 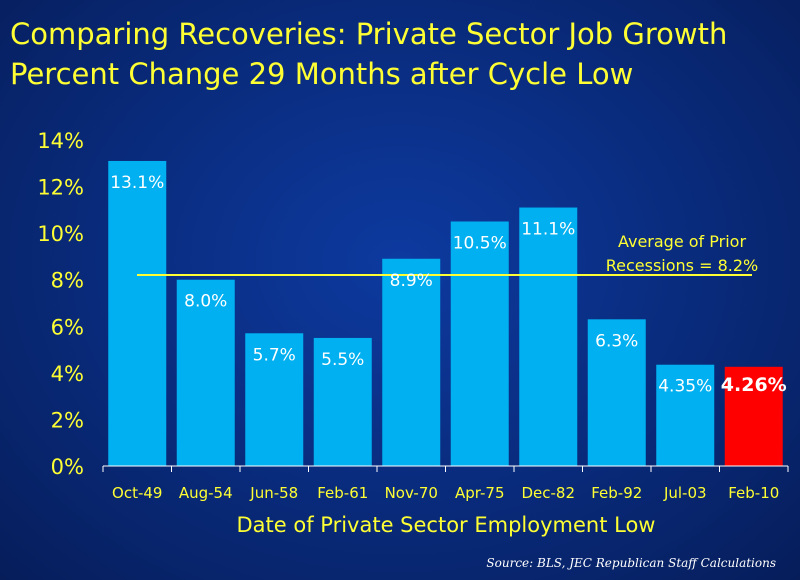 I want to click on data-label: 5.5%, so click(x=342, y=360).